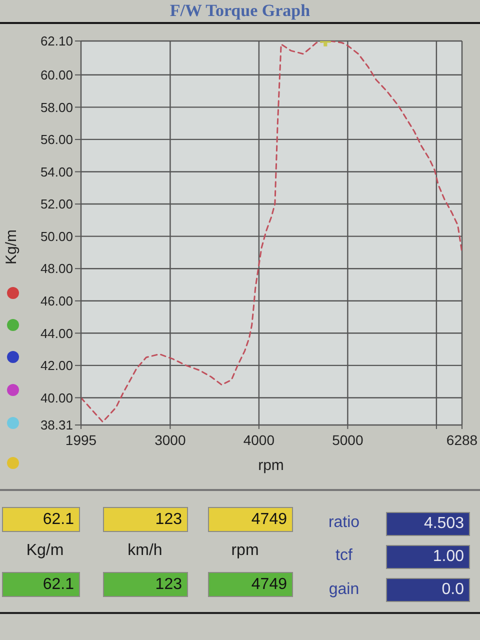 This screenshot has width=480, height=640. I want to click on value-field: 1.00, so click(428, 557).